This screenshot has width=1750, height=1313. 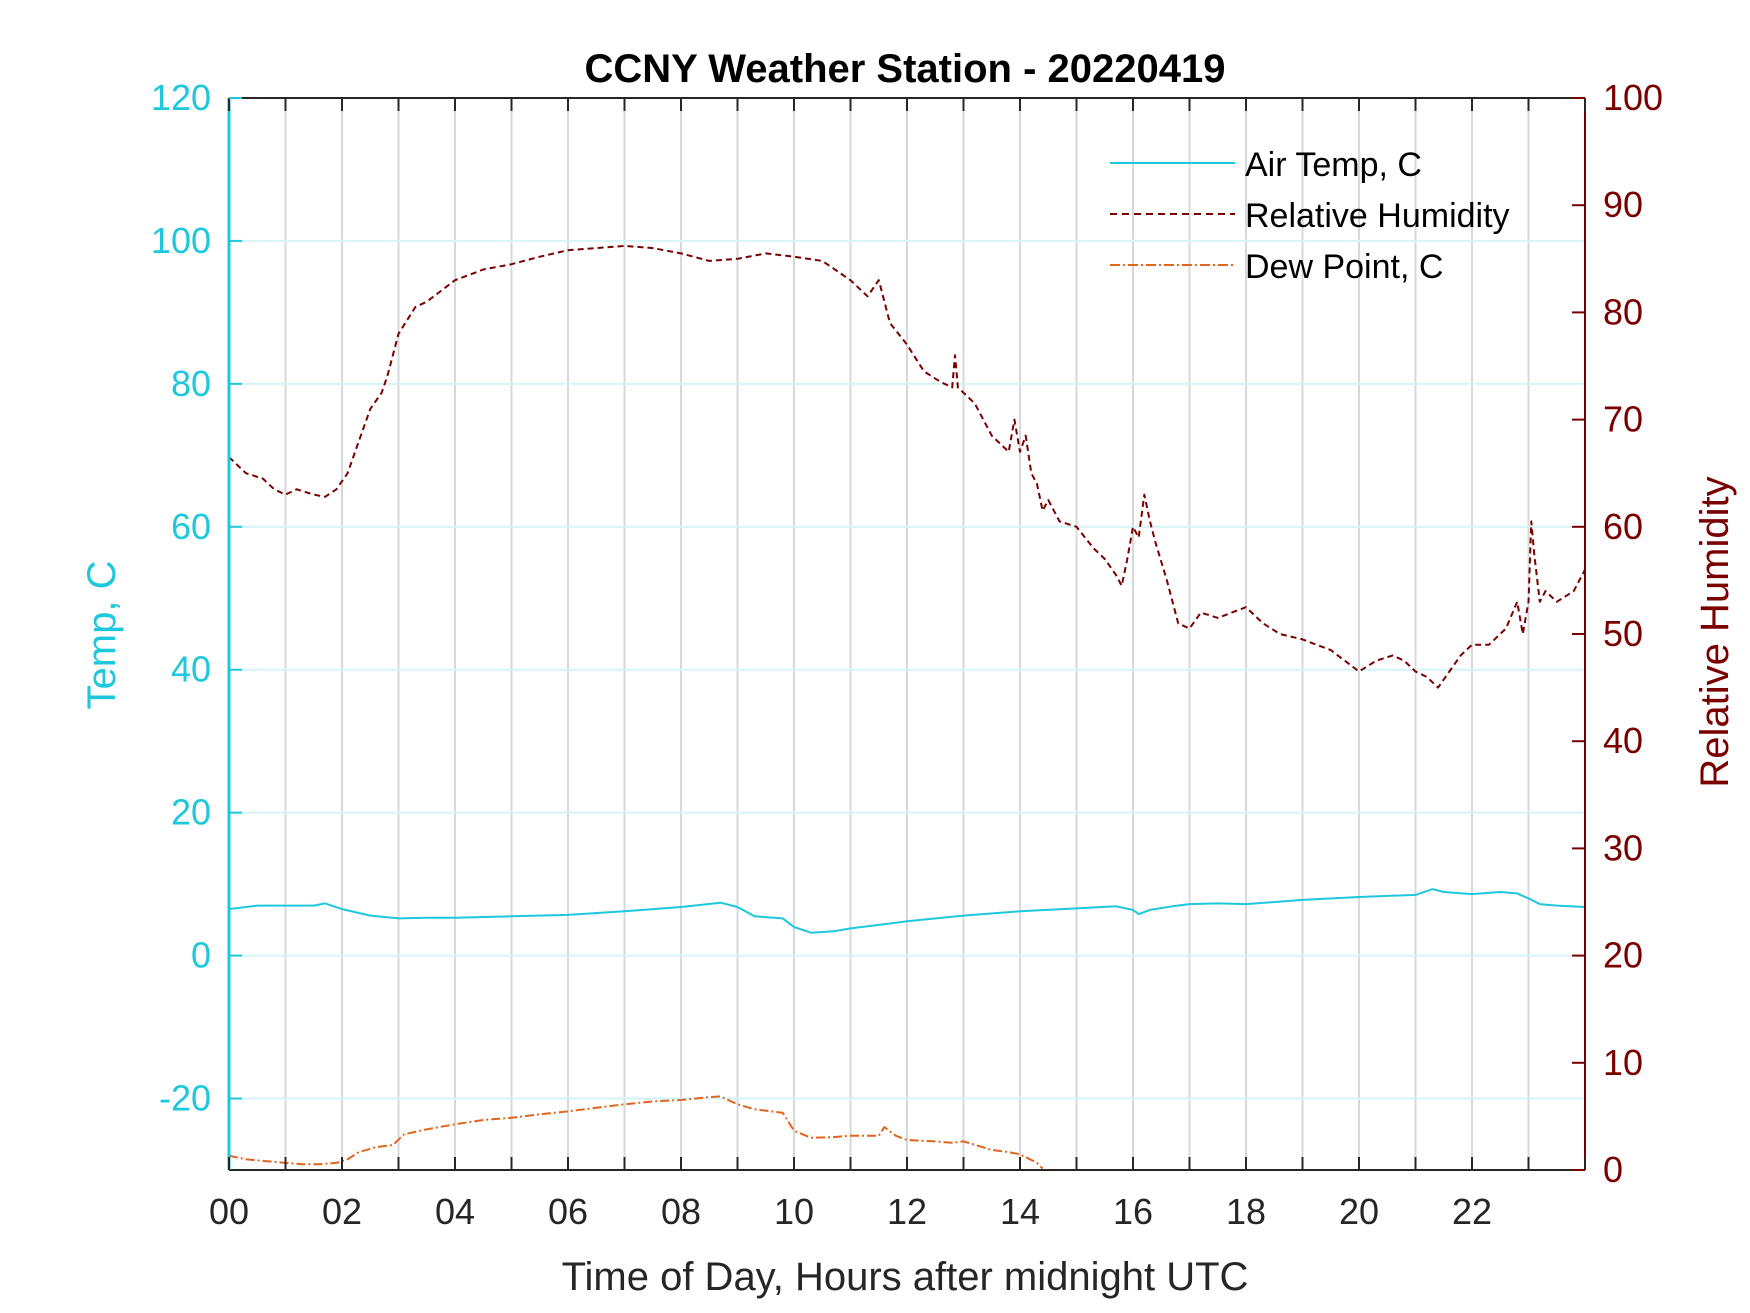 What do you see at coordinates (1633, 97) in the screenshot?
I see `y-right-tick-label: 100` at bounding box center [1633, 97].